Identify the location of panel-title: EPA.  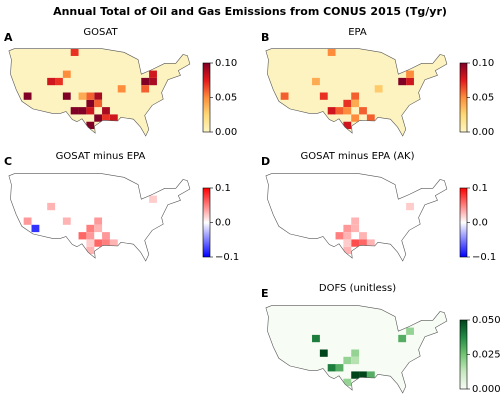
(357, 32).